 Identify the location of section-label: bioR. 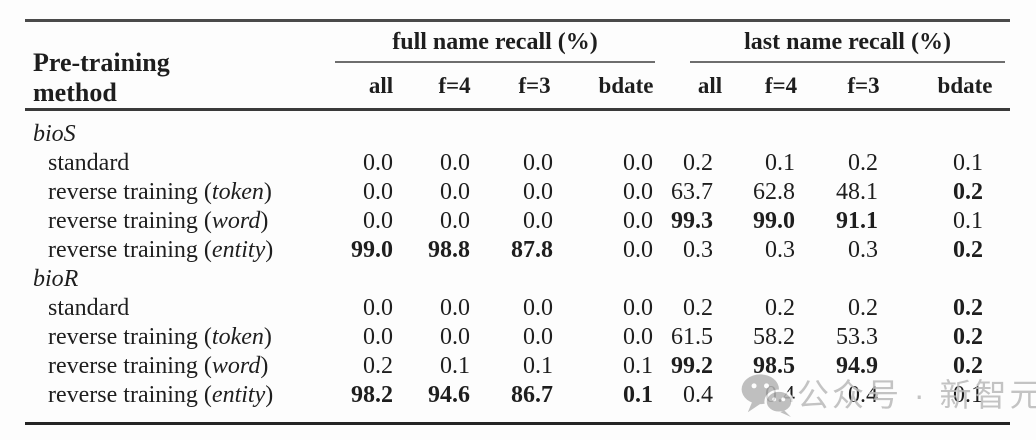
(56, 279).